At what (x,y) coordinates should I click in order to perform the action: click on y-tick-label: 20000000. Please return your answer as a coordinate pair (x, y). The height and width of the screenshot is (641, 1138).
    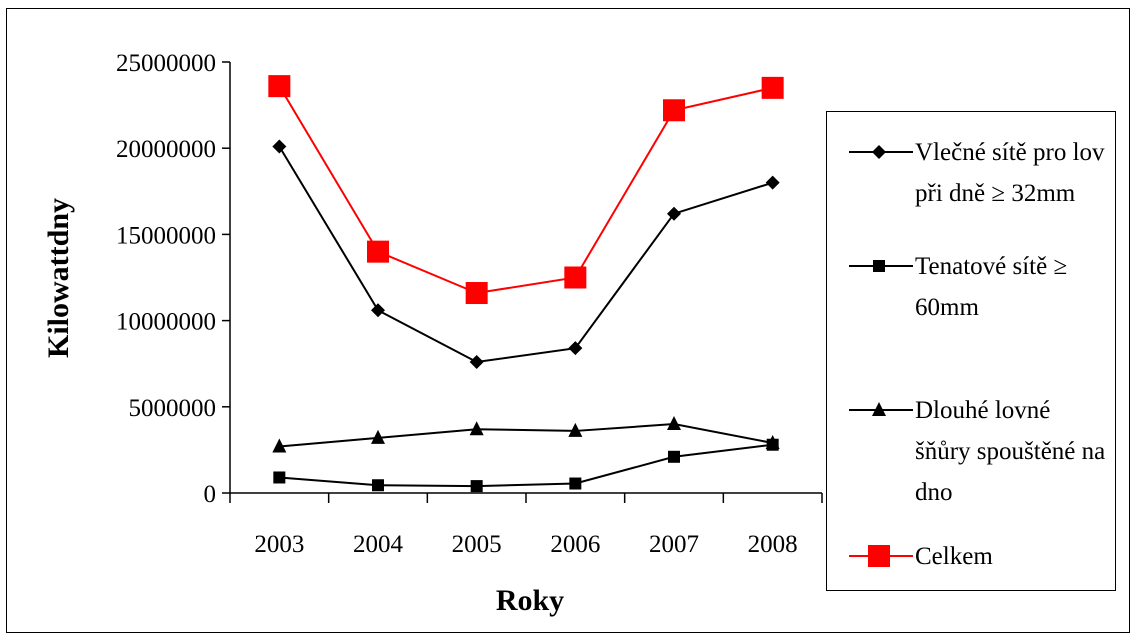
    Looking at the image, I should click on (166, 149).